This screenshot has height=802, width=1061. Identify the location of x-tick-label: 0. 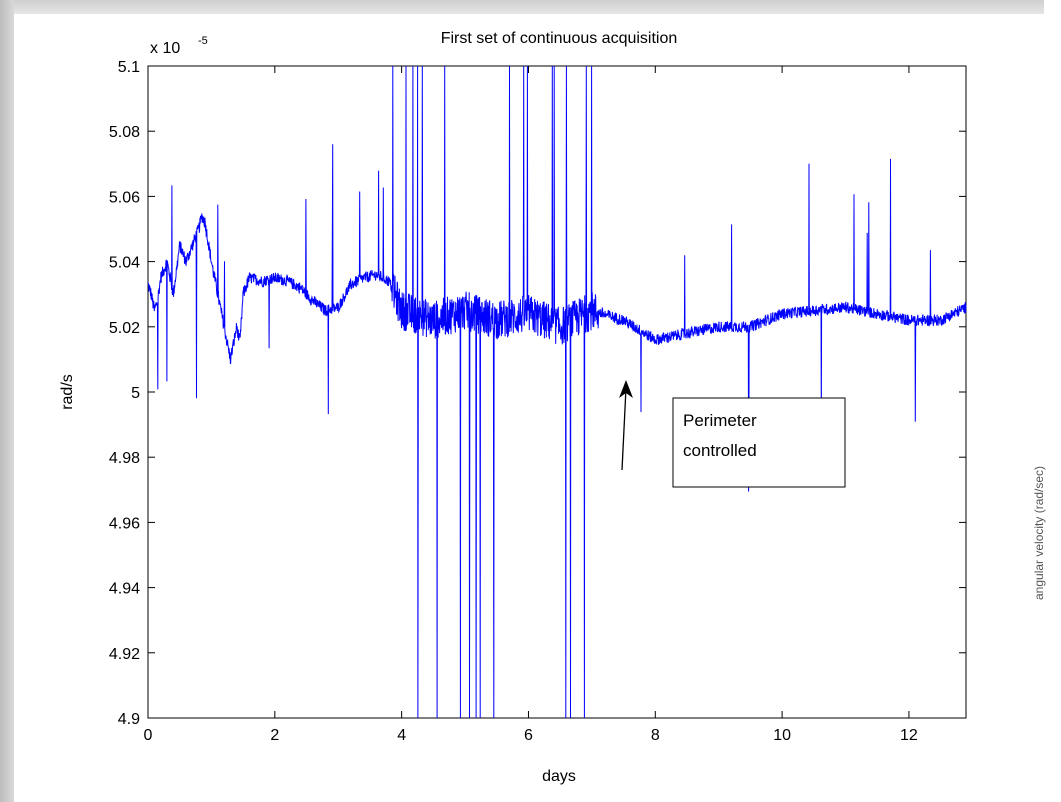
(148, 735).